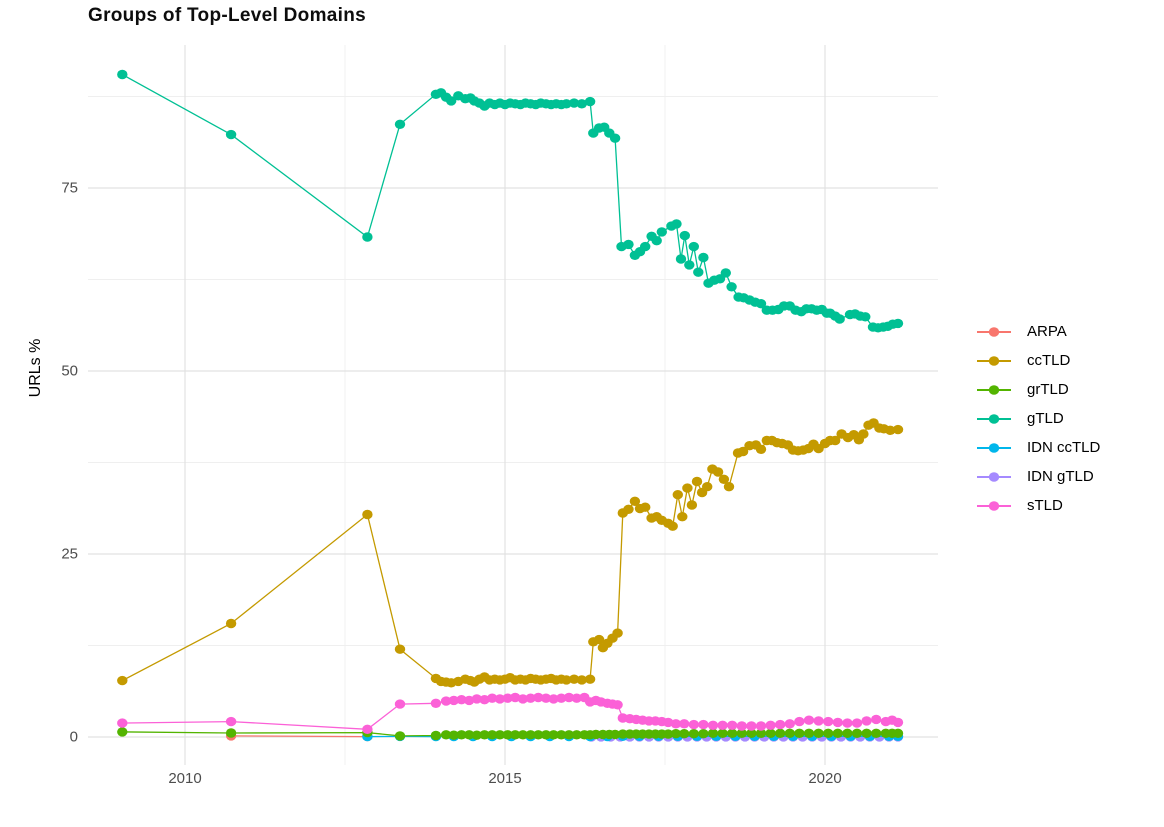 The width and height of the screenshot is (1164, 827). Describe the element at coordinates (1047, 331) in the screenshot. I see `legend-item-label: ARPA` at that location.